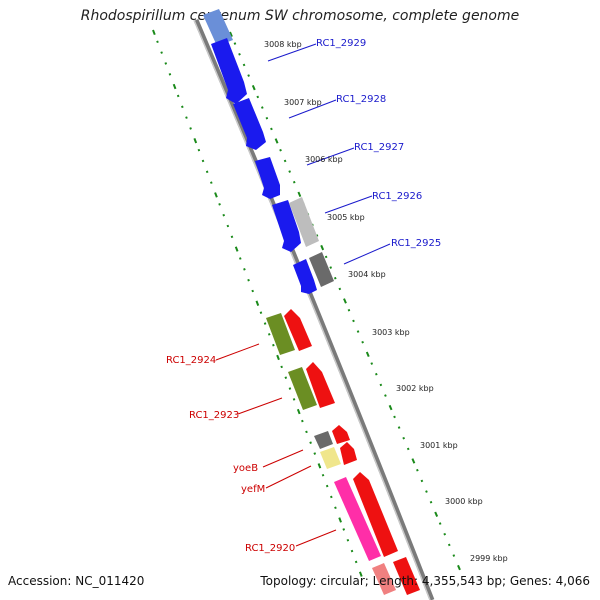  Describe the element at coordinates (191, 360) in the screenshot. I see `gene-label: RC1_2924` at that location.